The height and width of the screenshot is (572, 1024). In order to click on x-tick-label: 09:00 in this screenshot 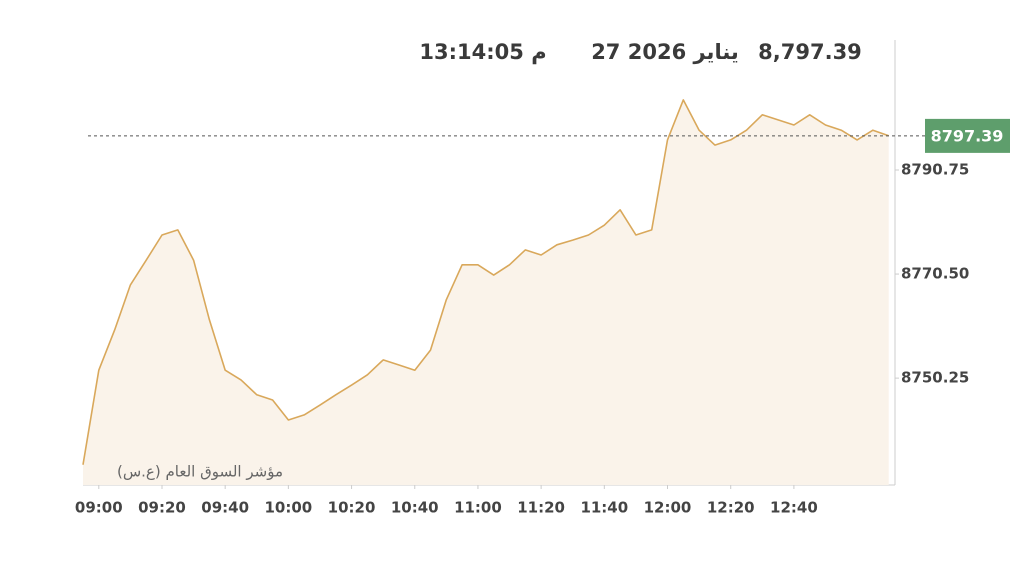, I will do `click(99, 508)`.